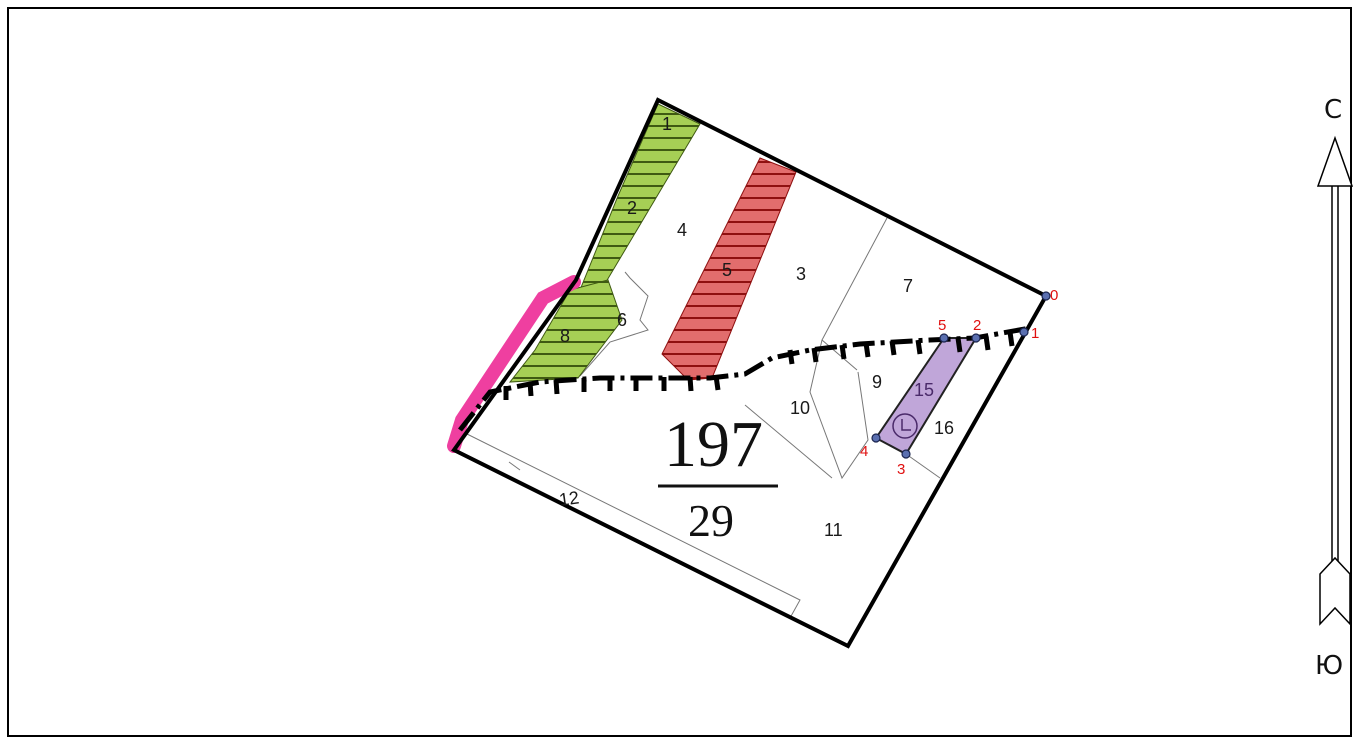 The height and width of the screenshot is (744, 1359). I want to click on parcel-label-1: 1, so click(667, 124).